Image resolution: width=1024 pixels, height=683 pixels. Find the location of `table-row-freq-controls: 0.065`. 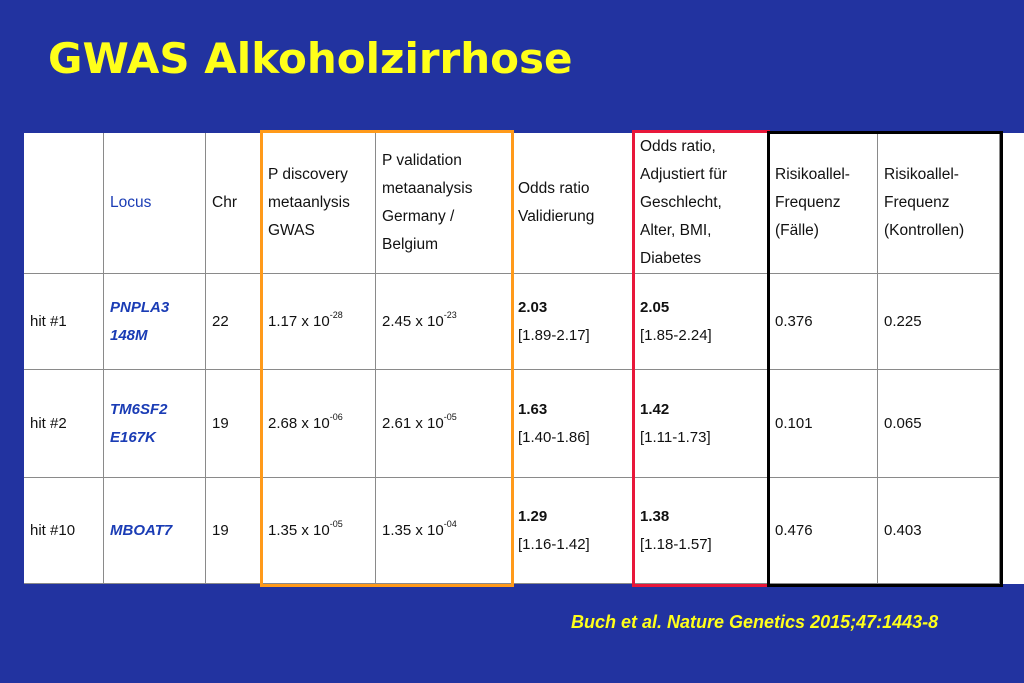

table-row-freq-controls: 0.065 is located at coordinates (939, 424).